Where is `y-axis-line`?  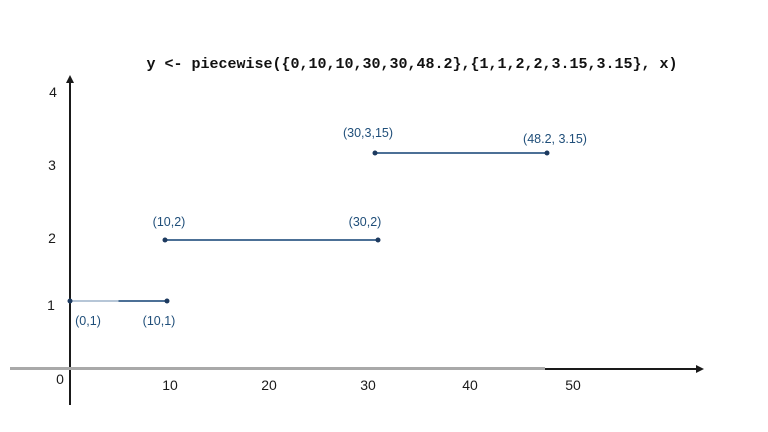
y-axis-line is located at coordinates (70, 242).